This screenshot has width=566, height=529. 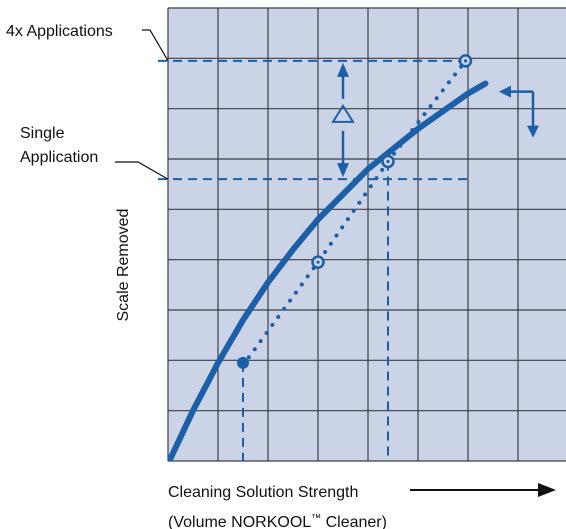 What do you see at coordinates (343, 69) in the screenshot?
I see `delta-arrow-head-up` at bounding box center [343, 69].